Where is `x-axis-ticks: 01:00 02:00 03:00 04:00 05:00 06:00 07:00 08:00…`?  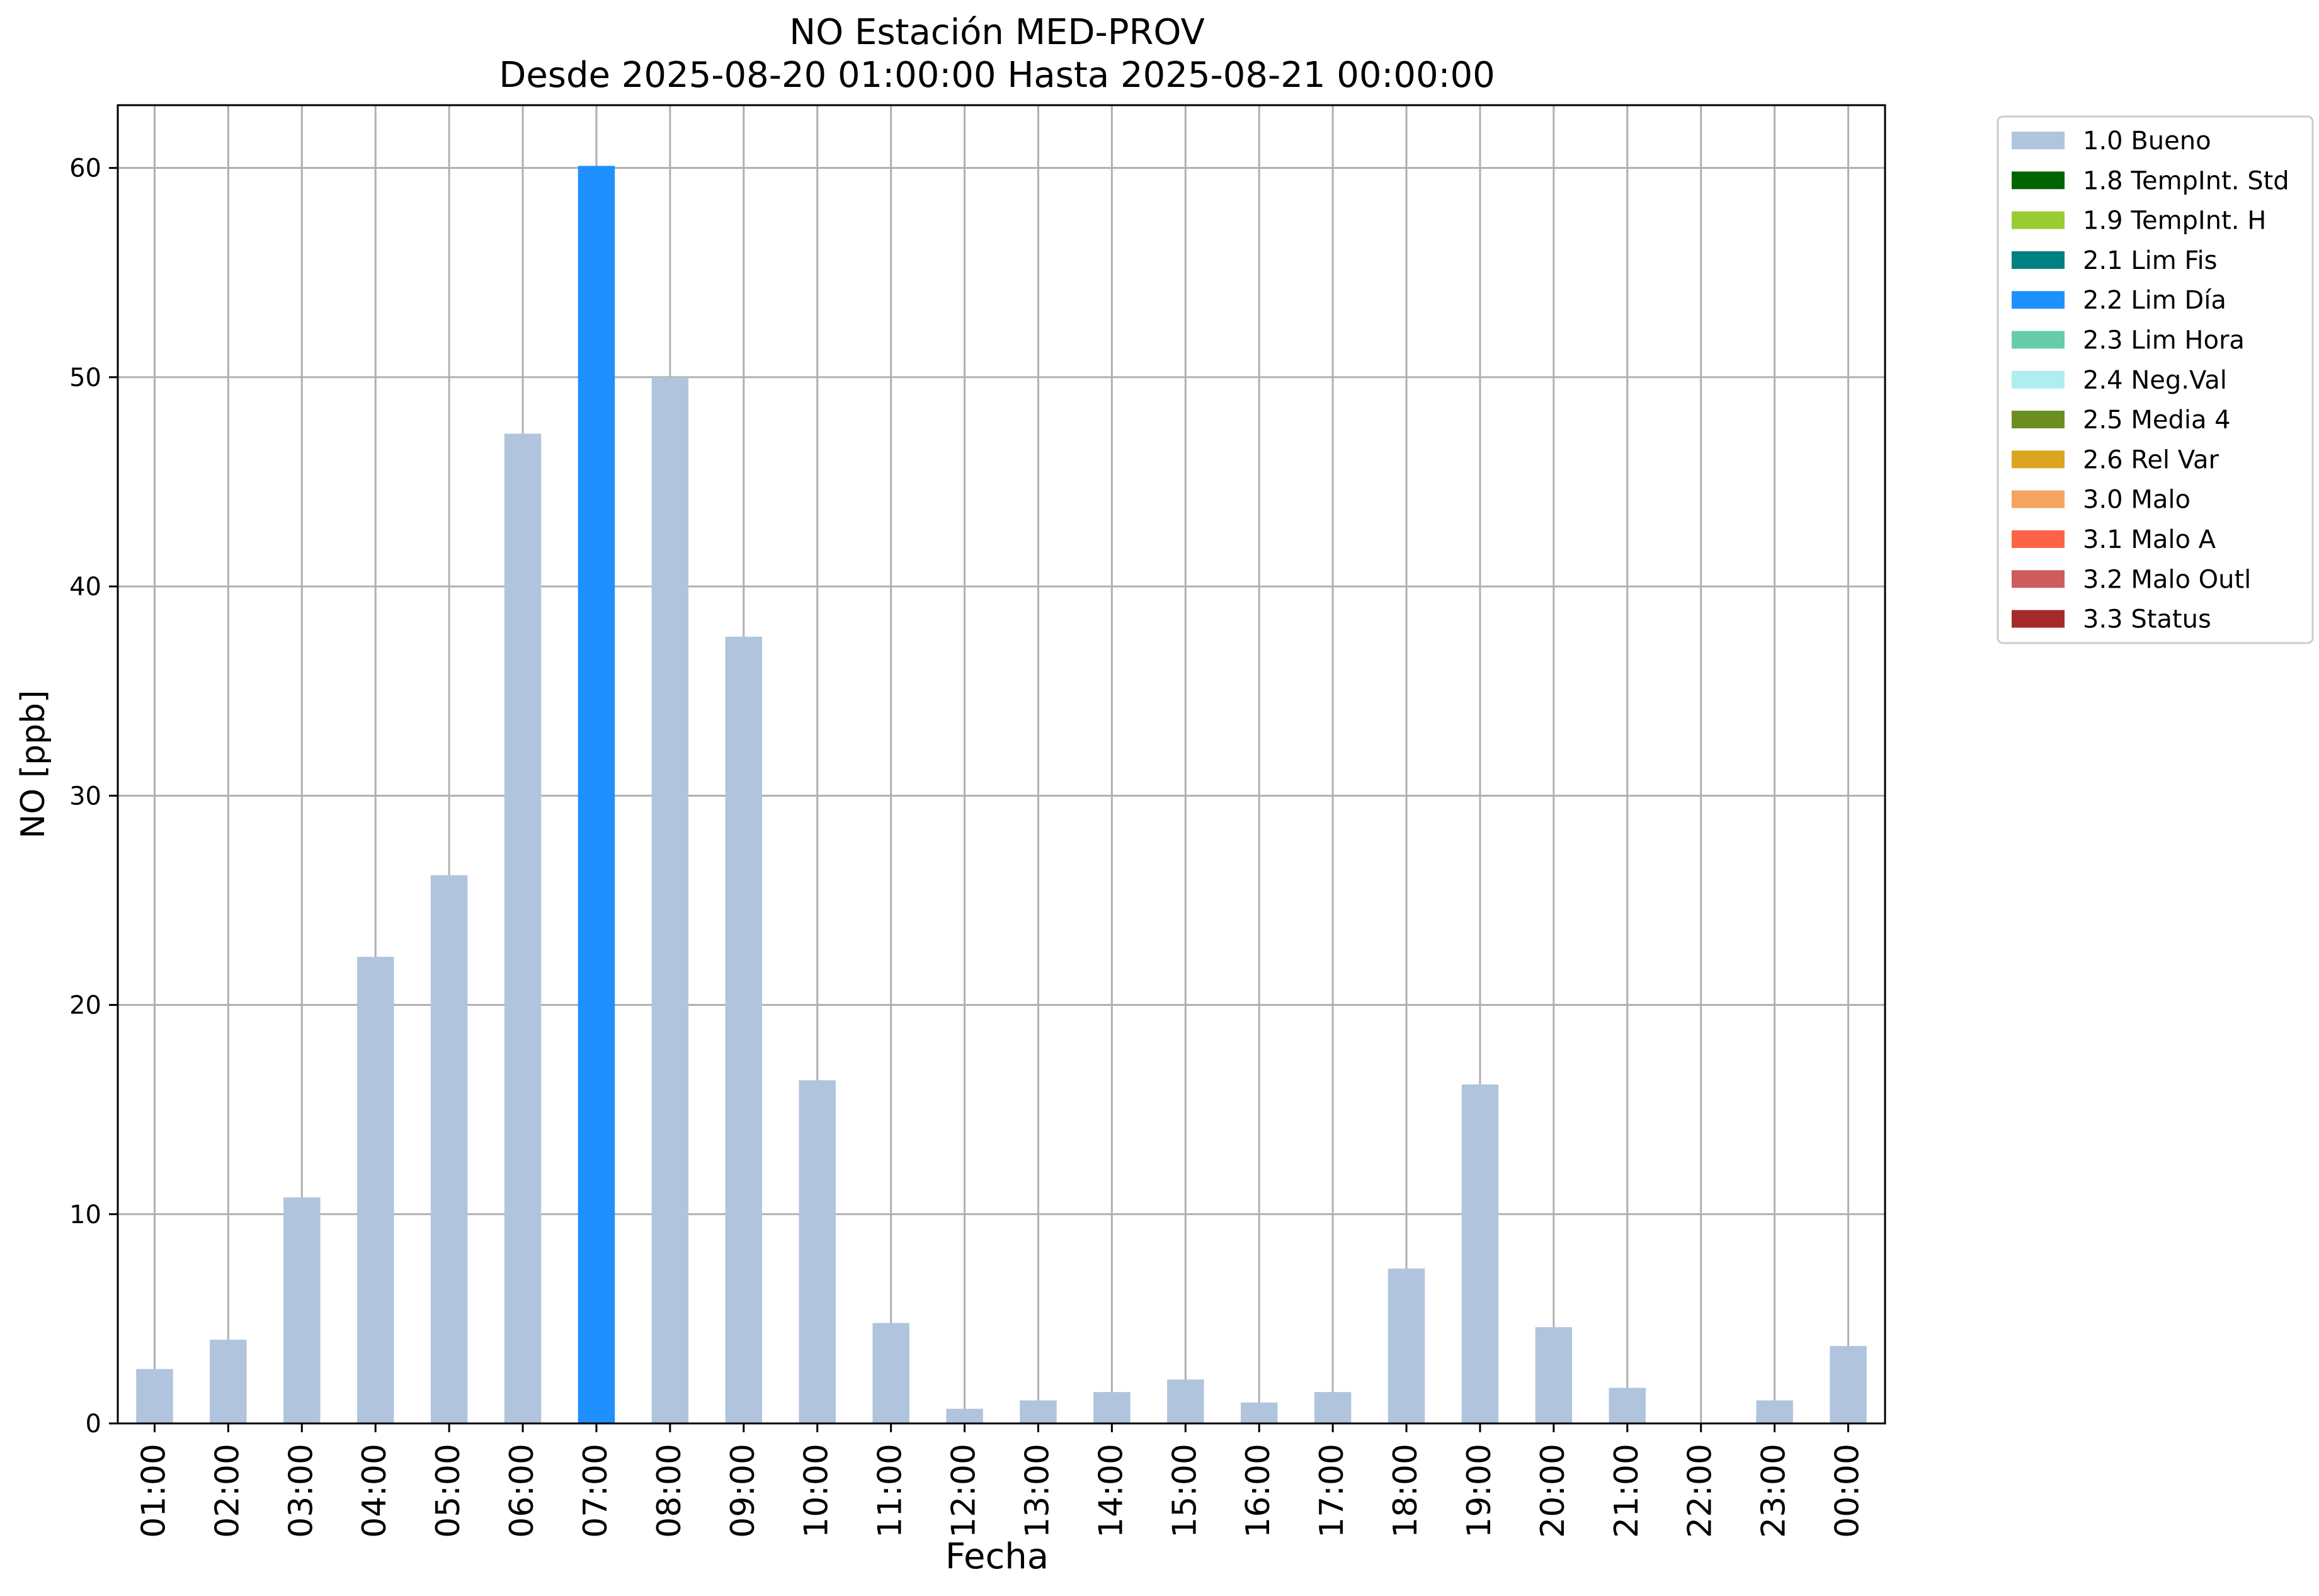
x-axis-ticks: 01:00 02:00 03:00 04:00 05:00 06:00 07:00 08:00… is located at coordinates (1001, 1480).